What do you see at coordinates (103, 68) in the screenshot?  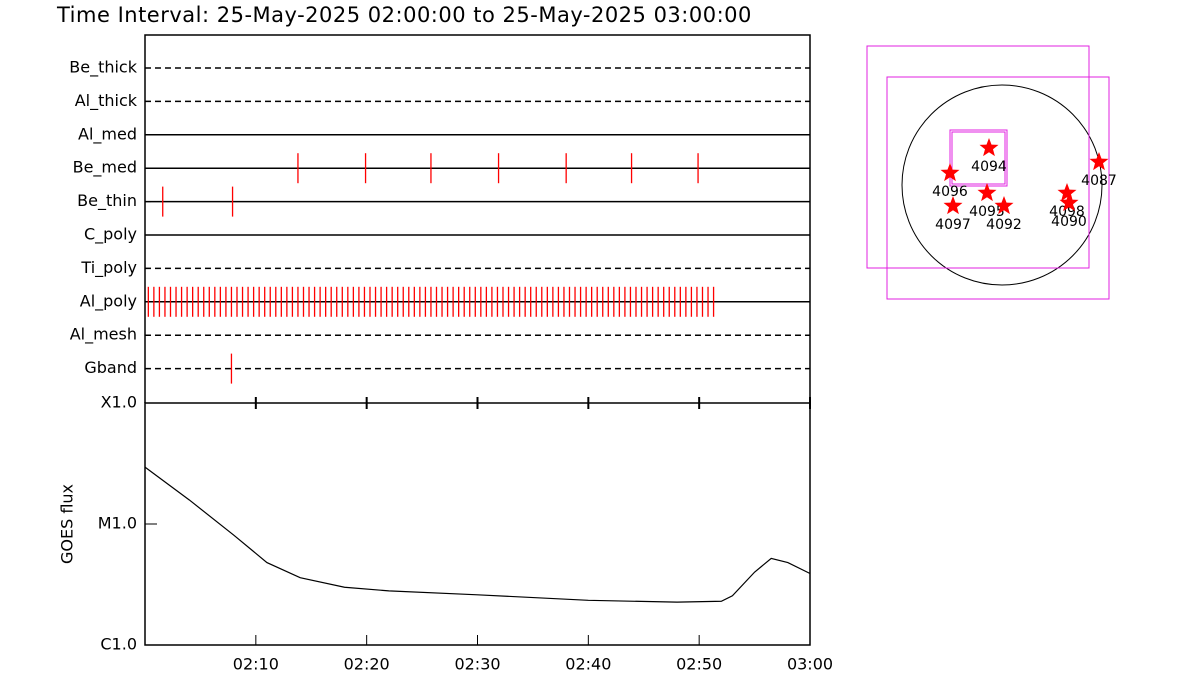 I see `row-label: Be_thick` at bounding box center [103, 68].